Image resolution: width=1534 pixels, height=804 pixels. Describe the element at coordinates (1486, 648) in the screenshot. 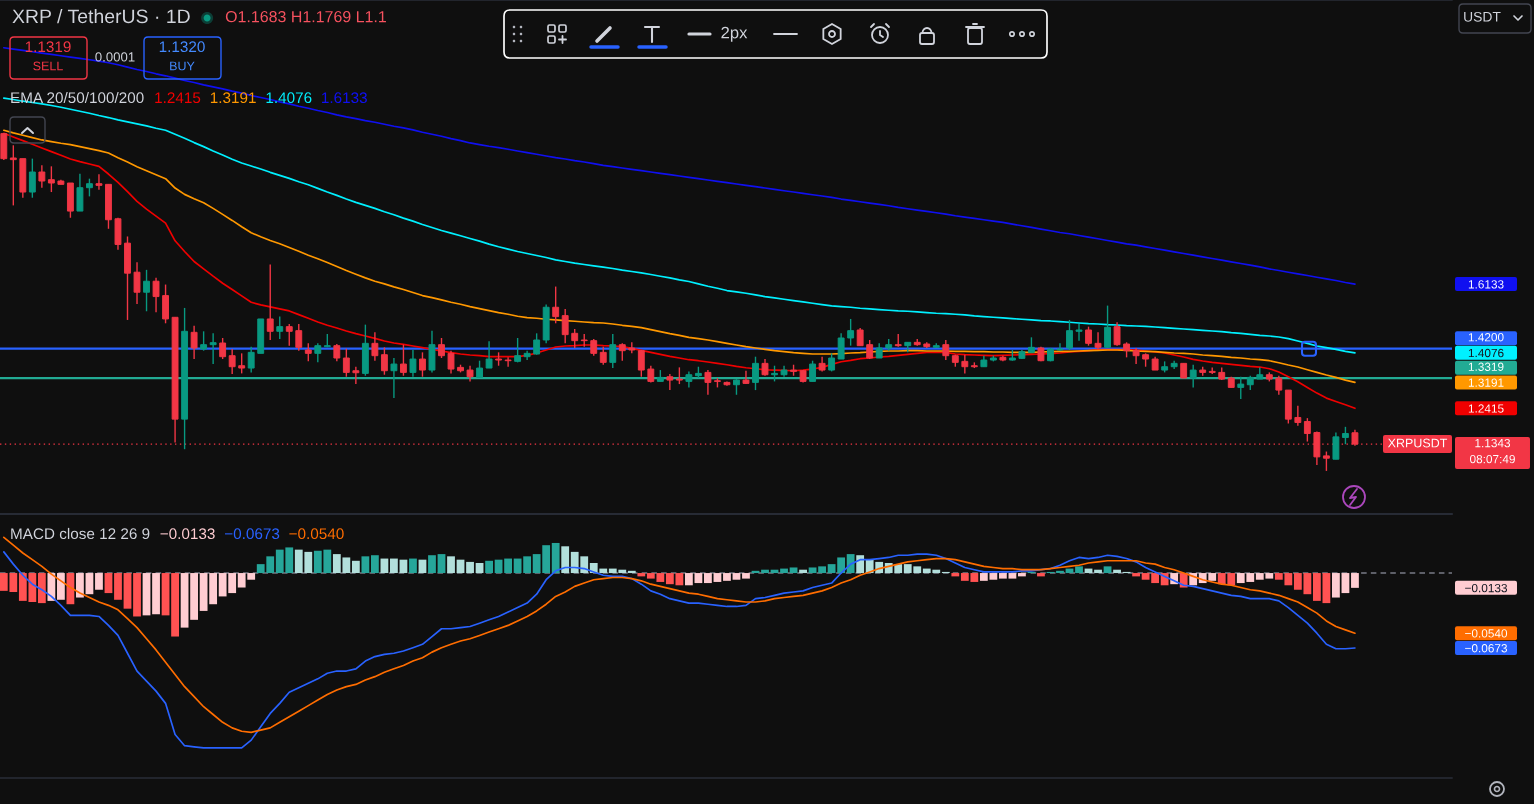

I see `y-tick-label: −0.0673` at that location.